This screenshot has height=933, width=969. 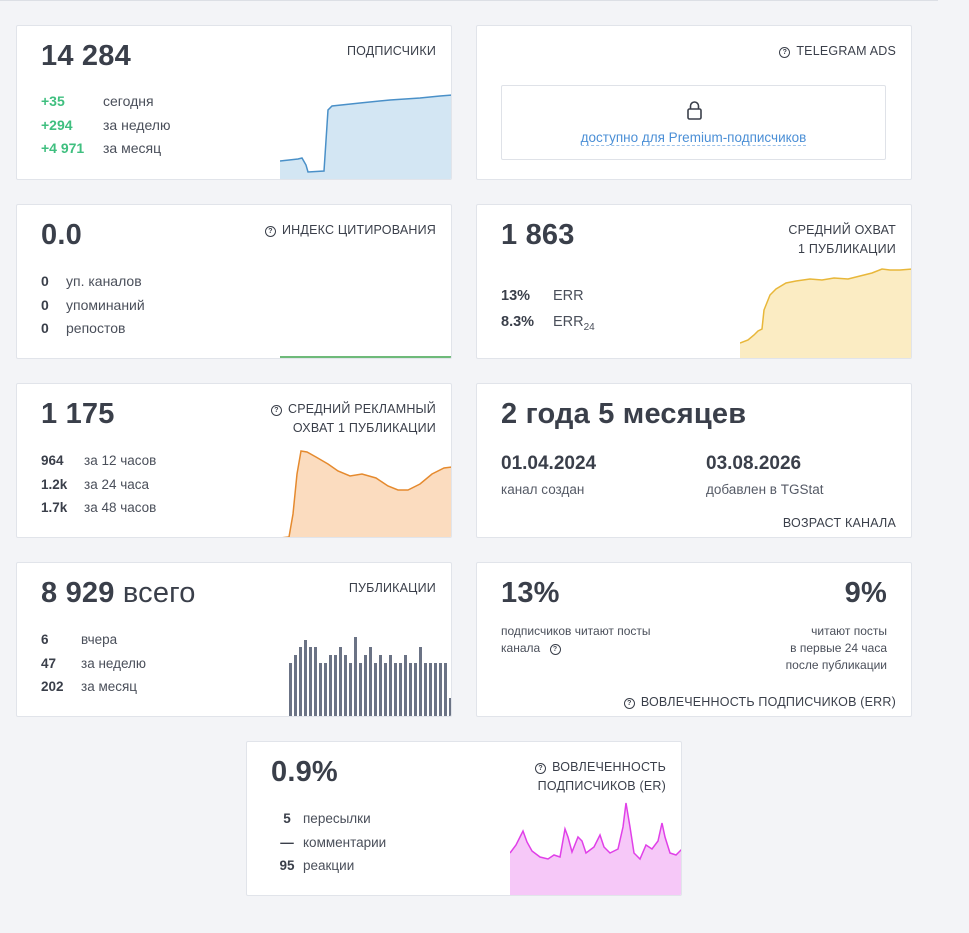 I want to click on ad-reach-title-line2: ОХВАТ 1 ПУБЛИКАЦИИ, so click(x=364, y=428).